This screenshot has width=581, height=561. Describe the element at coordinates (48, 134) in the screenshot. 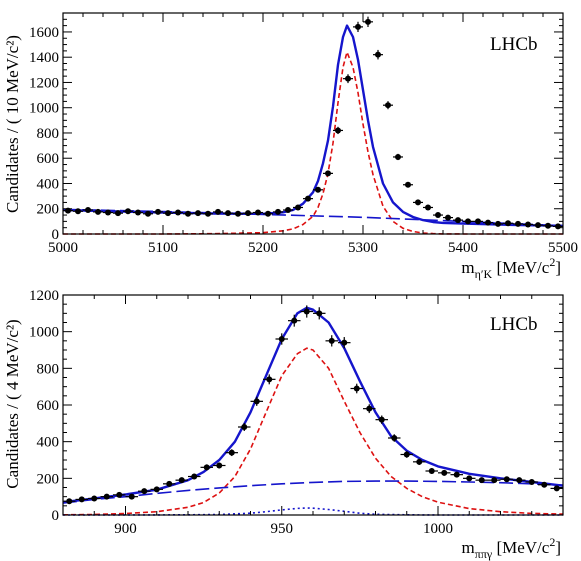

I see `y-tick-label: 800` at that location.